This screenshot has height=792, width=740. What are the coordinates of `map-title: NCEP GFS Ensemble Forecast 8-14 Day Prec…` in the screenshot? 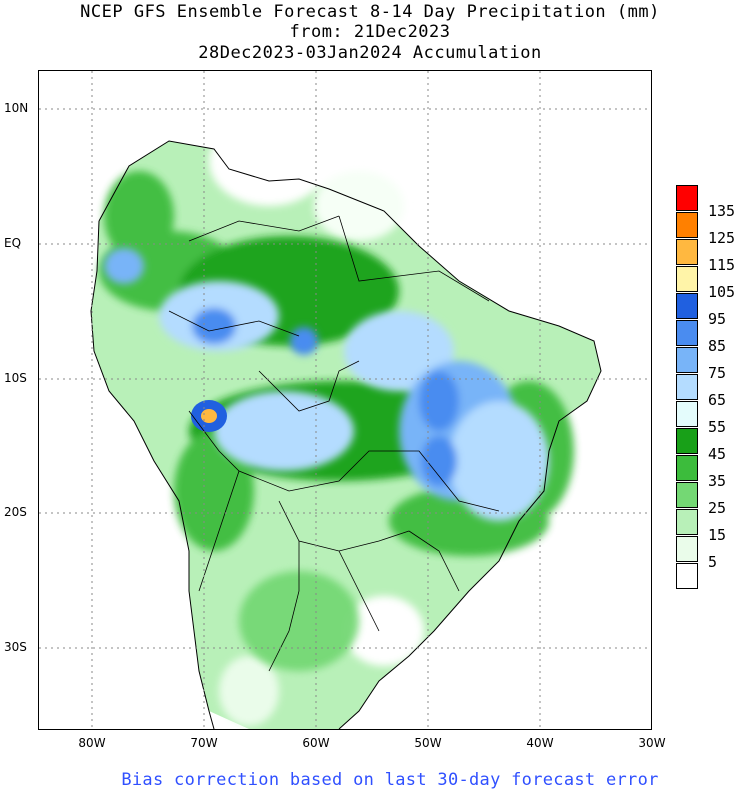 It's located at (370, 12).